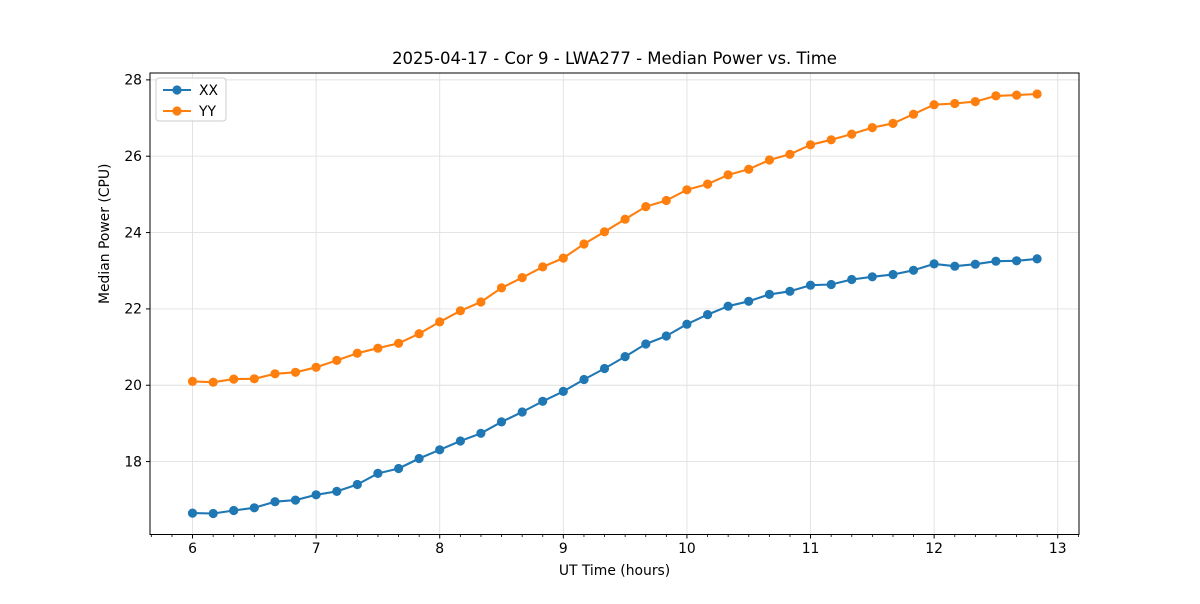 The height and width of the screenshot is (604, 1200). I want to click on legend-label: XX, so click(209, 91).